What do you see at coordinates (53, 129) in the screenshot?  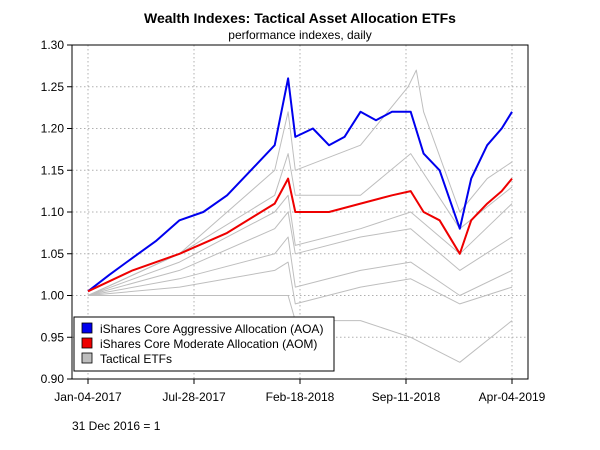 I see `y-tick-label: 1.20` at bounding box center [53, 129].